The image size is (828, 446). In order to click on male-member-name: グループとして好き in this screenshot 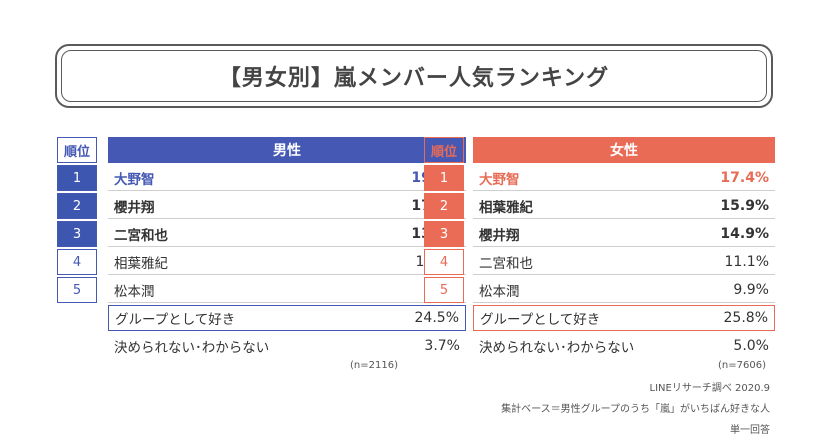, I will do `click(175, 320)`.